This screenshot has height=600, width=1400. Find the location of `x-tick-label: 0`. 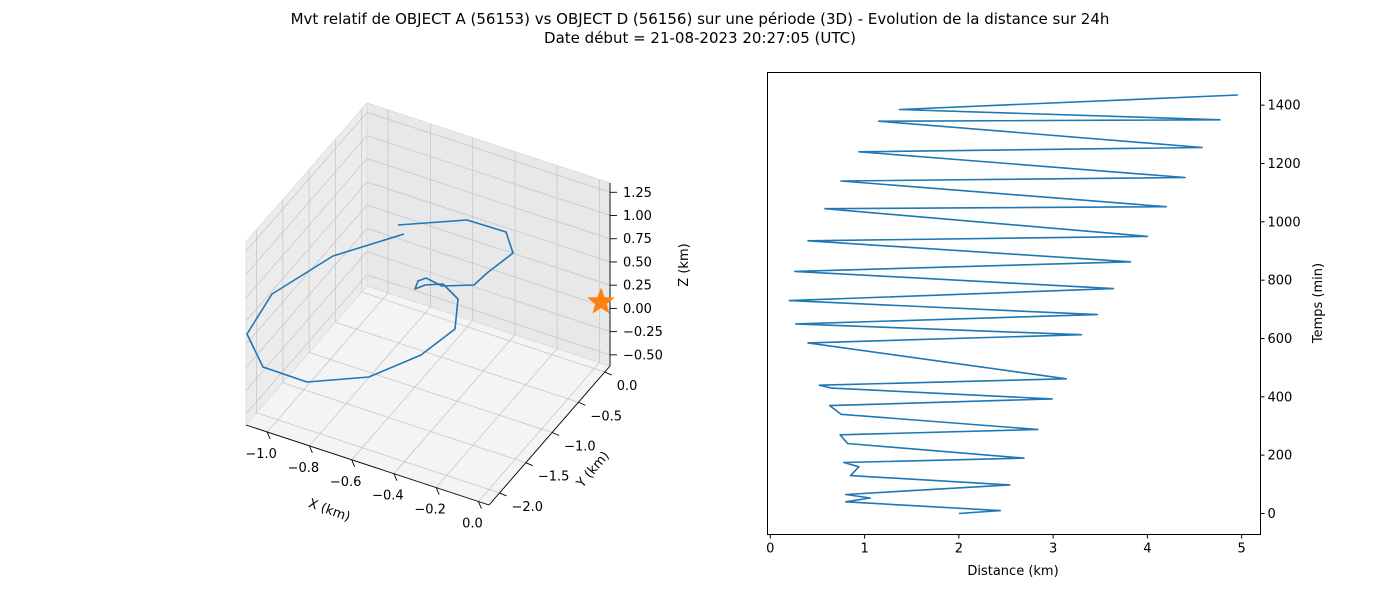

x-tick-label: 0 is located at coordinates (770, 549).